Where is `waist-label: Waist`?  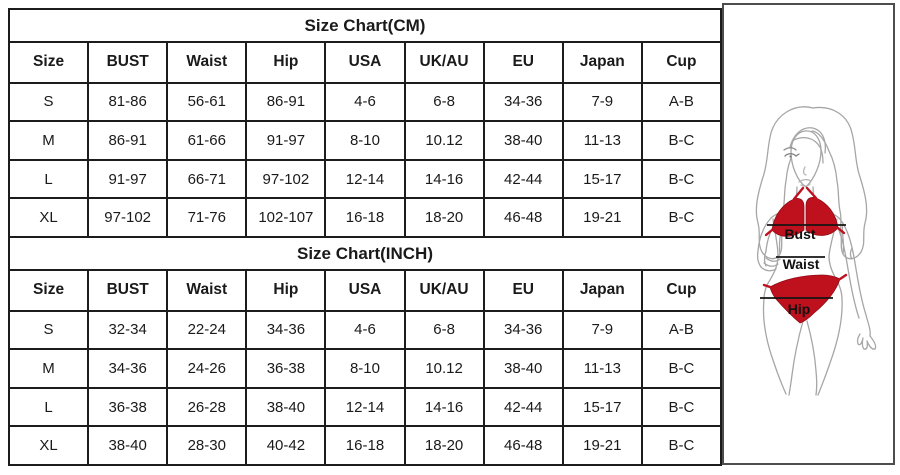
waist-label: Waist is located at coordinates (801, 264).